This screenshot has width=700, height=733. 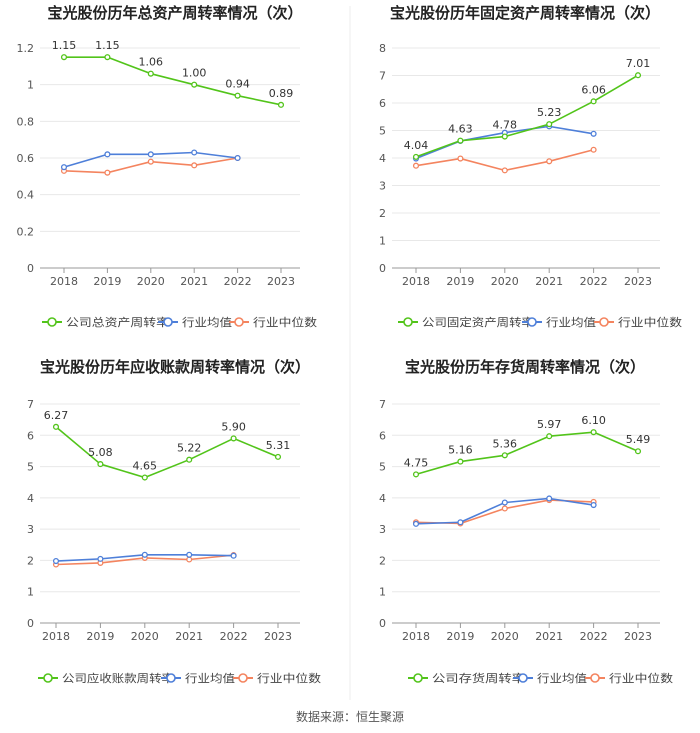 What do you see at coordinates (478, 322) in the screenshot?
I see `legend-label-company: 公司固定资产周转率` at bounding box center [478, 322].